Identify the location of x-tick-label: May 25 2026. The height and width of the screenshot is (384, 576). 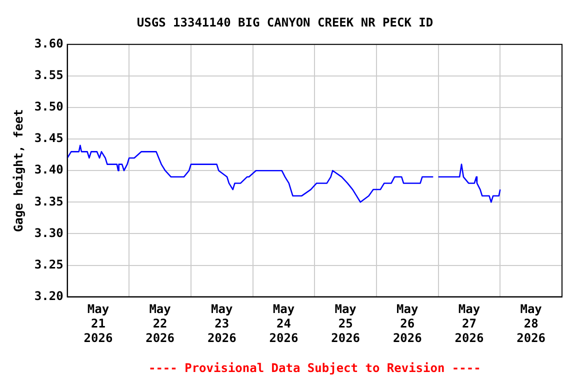
(345, 323).